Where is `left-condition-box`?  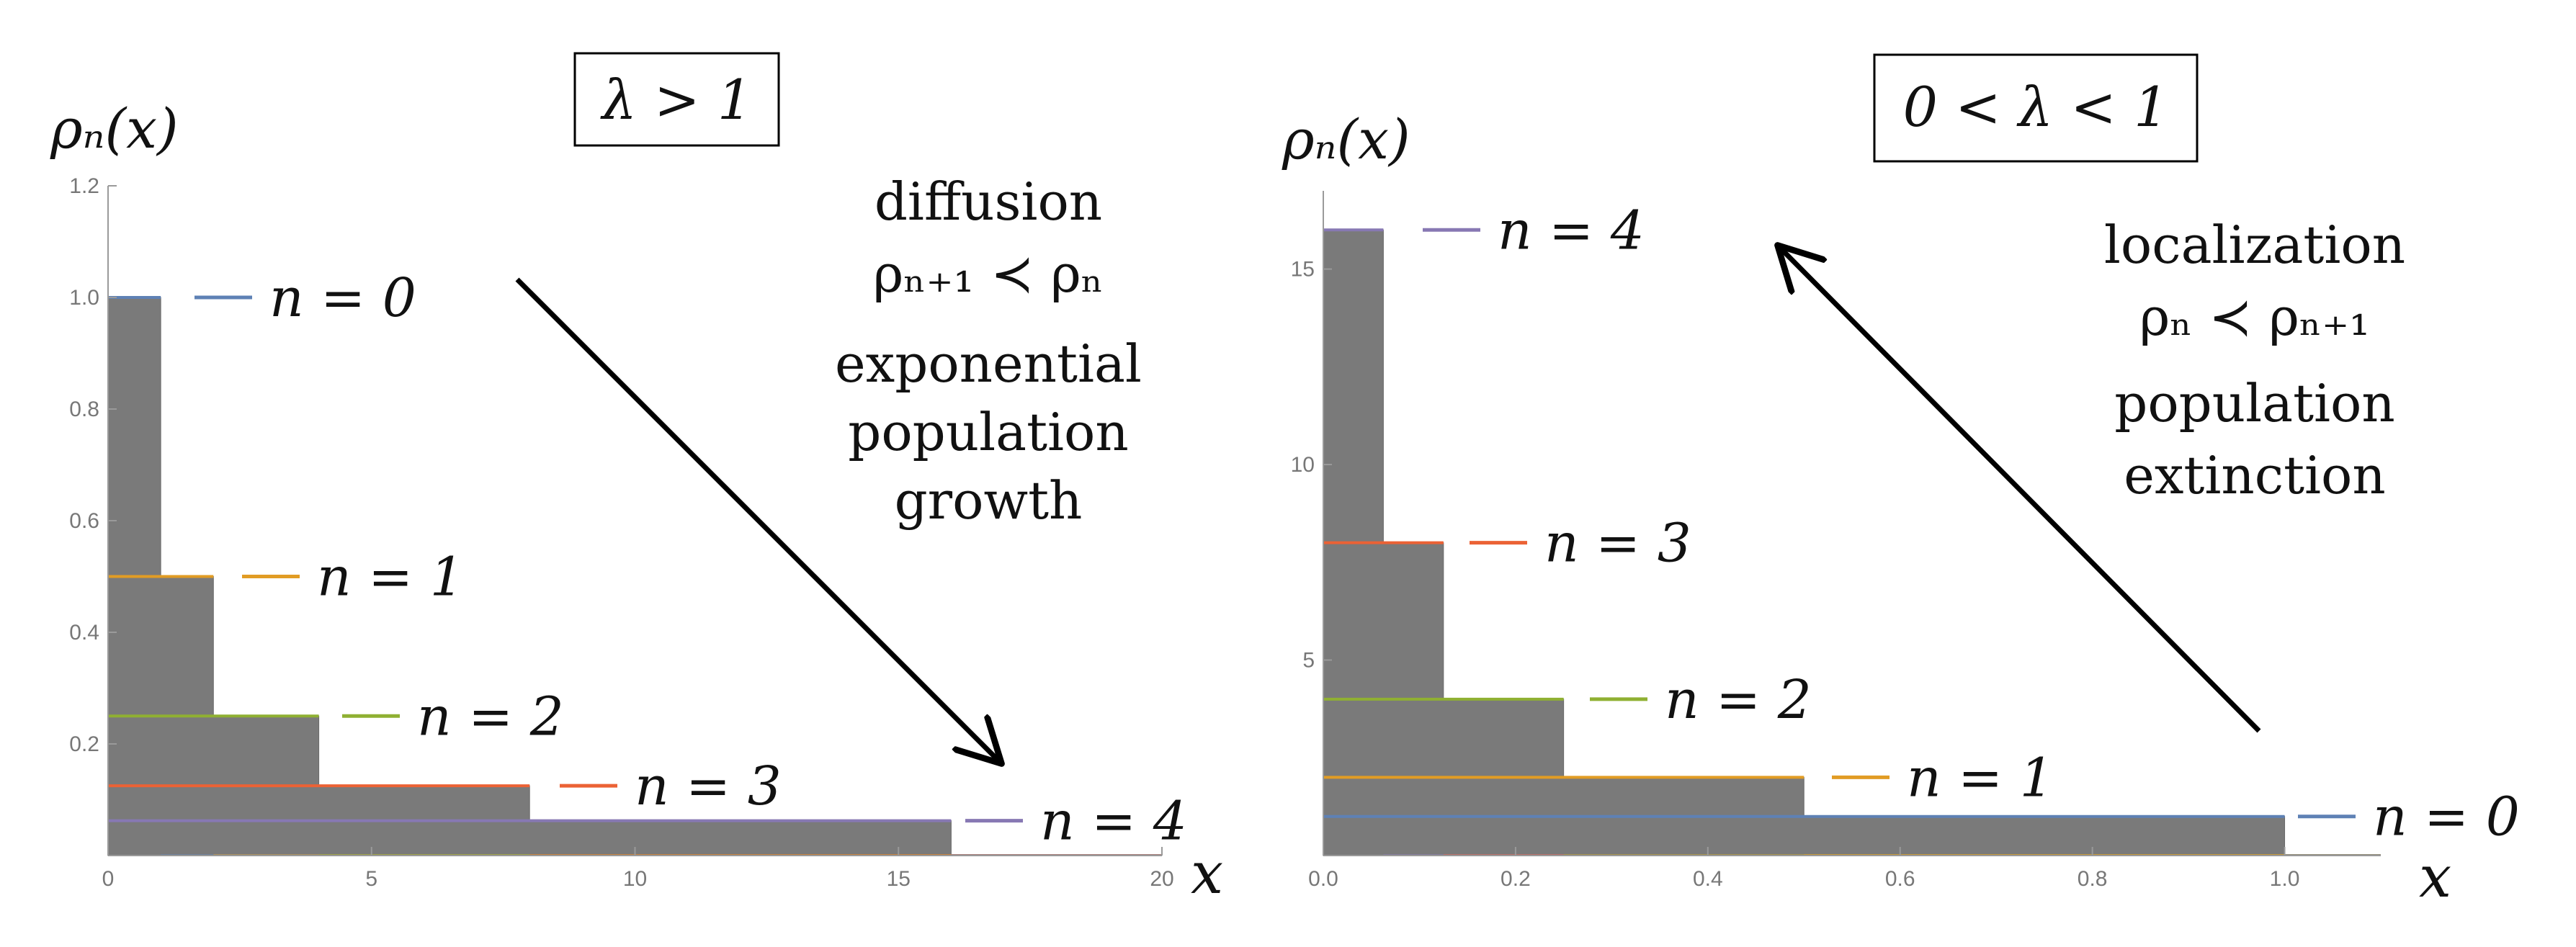 left-condition-box is located at coordinates (676, 100).